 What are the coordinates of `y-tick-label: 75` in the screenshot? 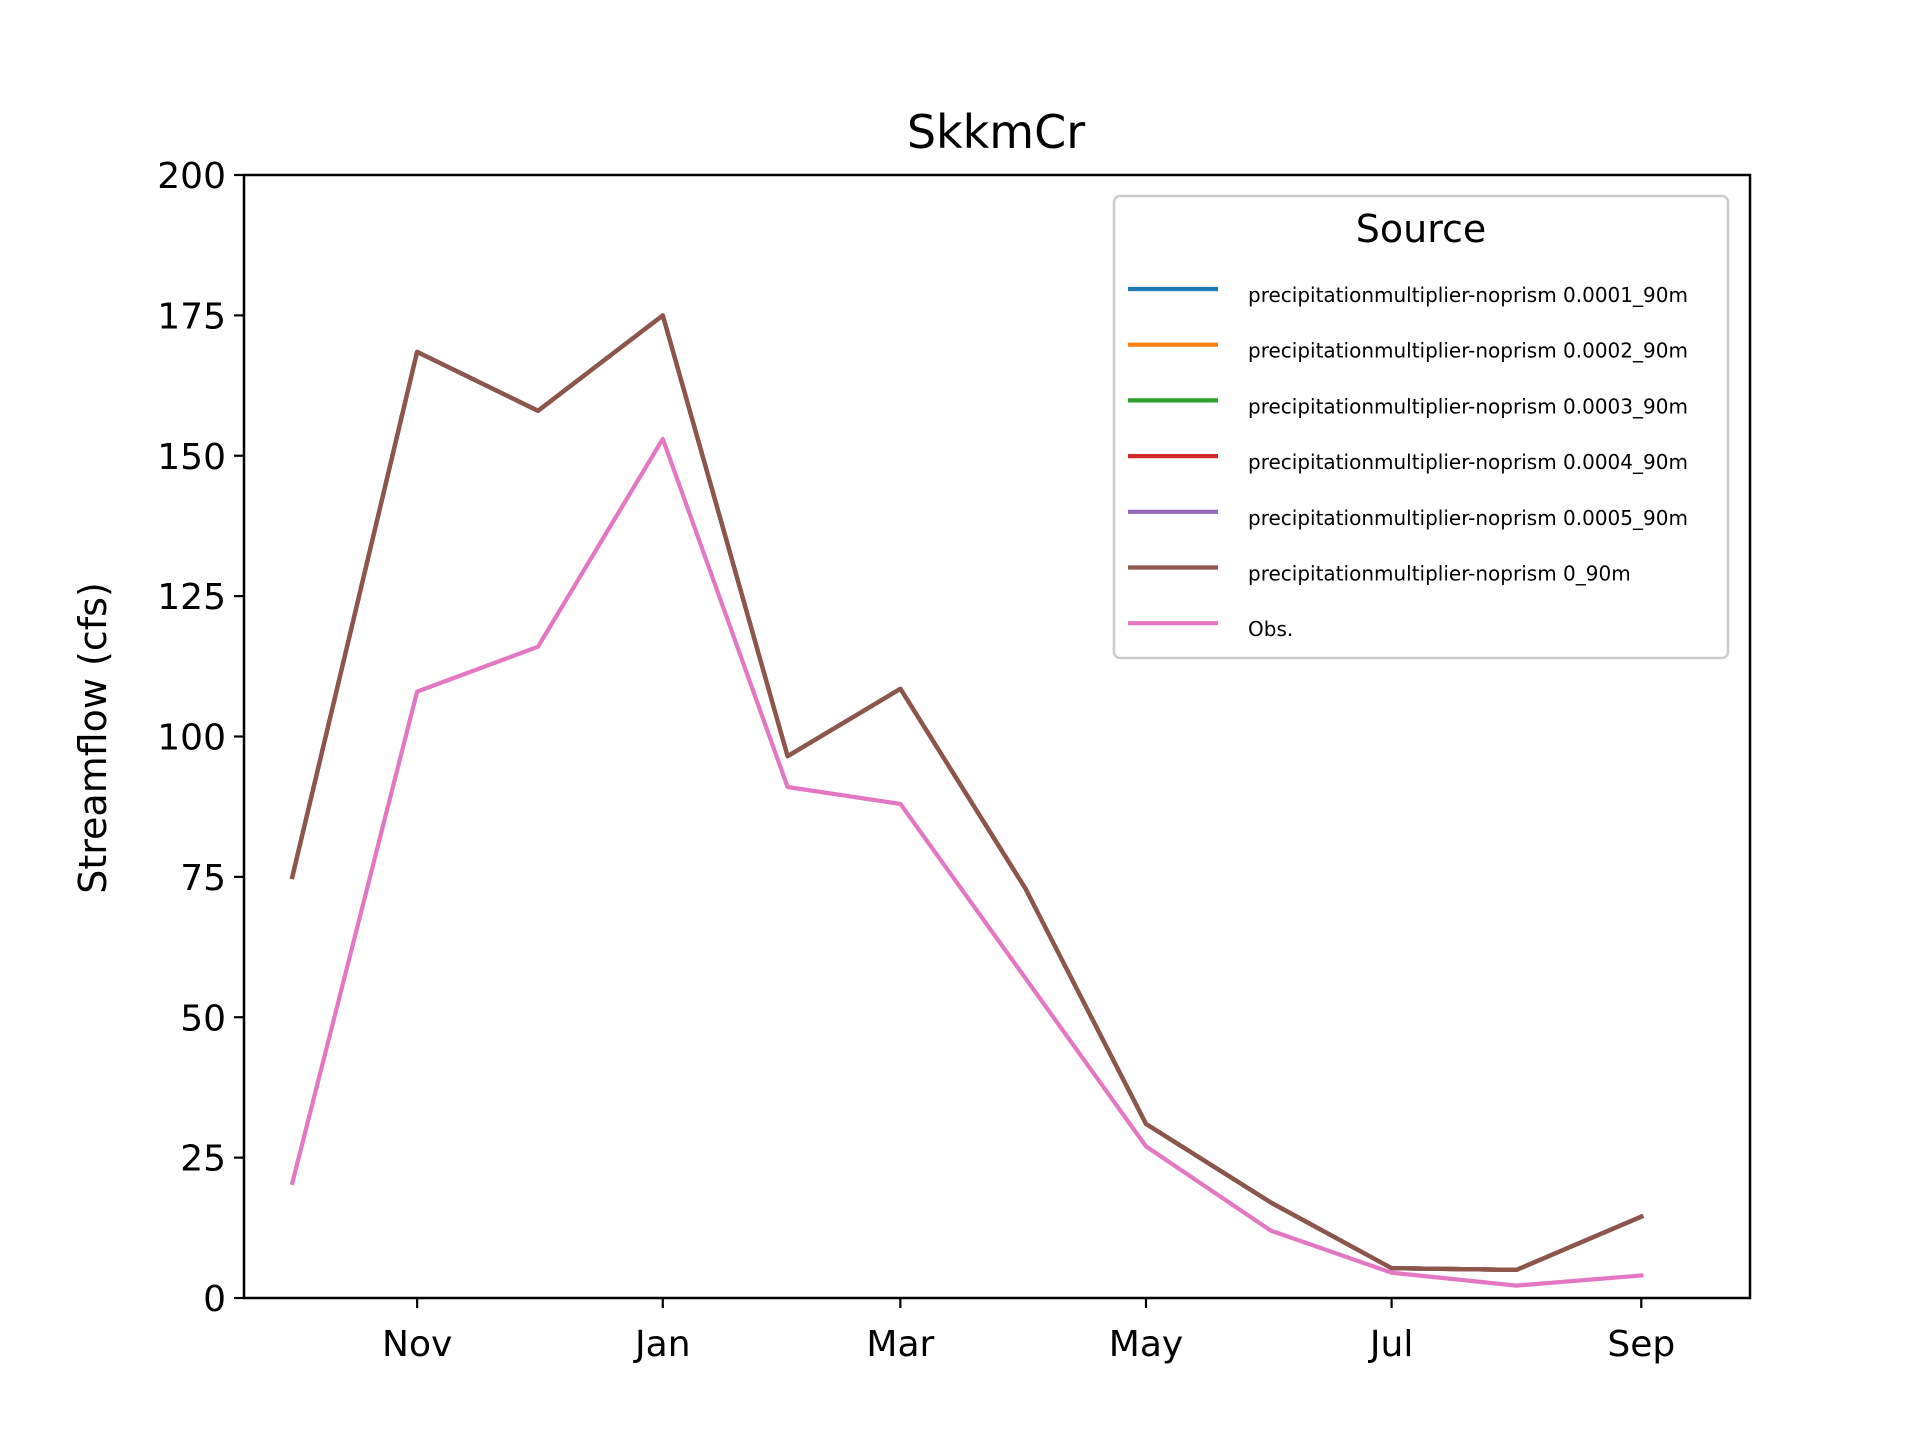 It's located at (203, 878).